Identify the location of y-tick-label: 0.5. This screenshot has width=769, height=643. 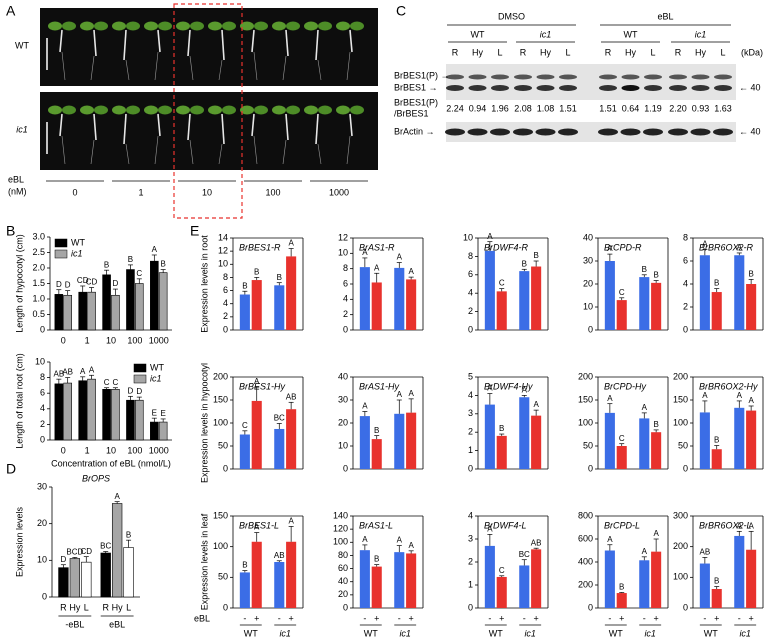
(38, 314).